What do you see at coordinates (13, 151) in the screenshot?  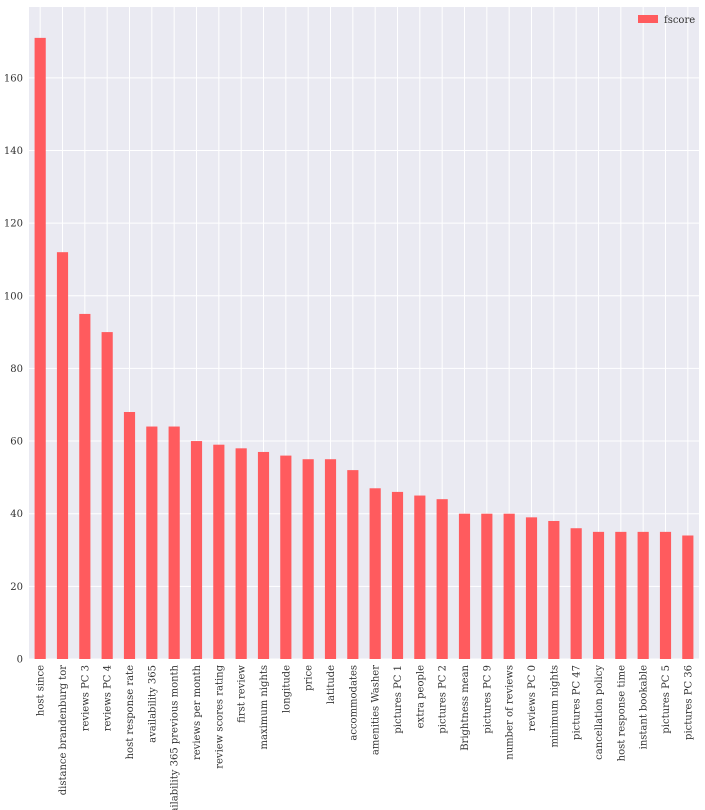 I see `y-tick-label: 140` at bounding box center [13, 151].